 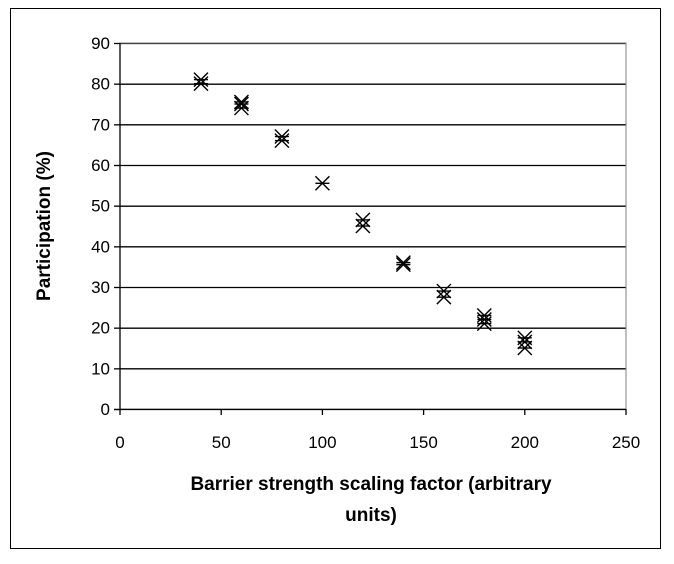 What do you see at coordinates (100, 84) in the screenshot?
I see `y-tick-label: 80` at bounding box center [100, 84].